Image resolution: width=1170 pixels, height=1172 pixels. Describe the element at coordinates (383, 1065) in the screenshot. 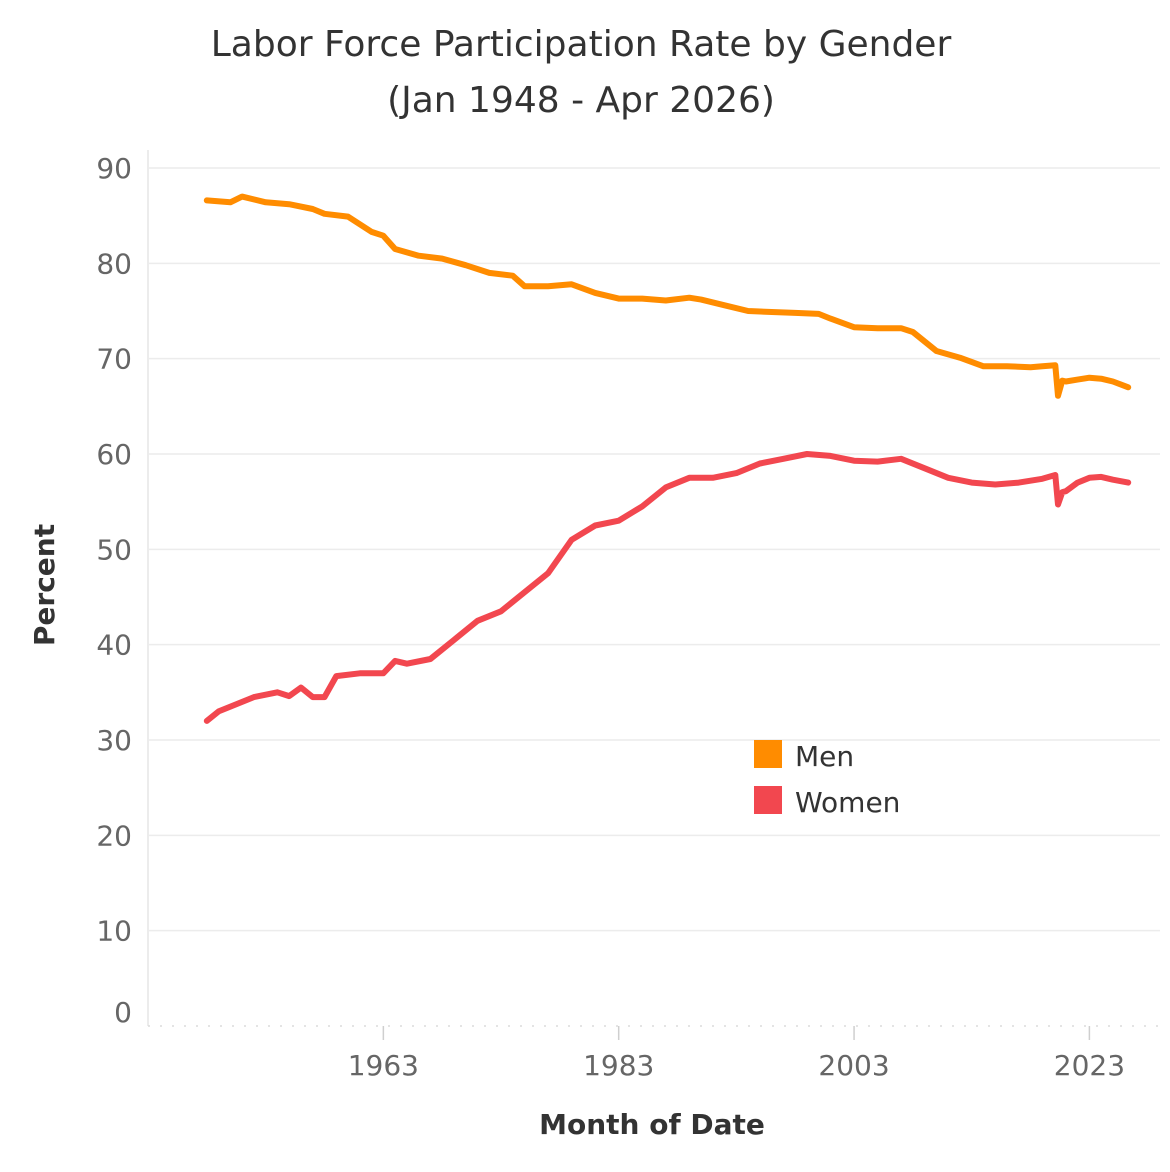

I see `x-tick-label: 1963` at that location.